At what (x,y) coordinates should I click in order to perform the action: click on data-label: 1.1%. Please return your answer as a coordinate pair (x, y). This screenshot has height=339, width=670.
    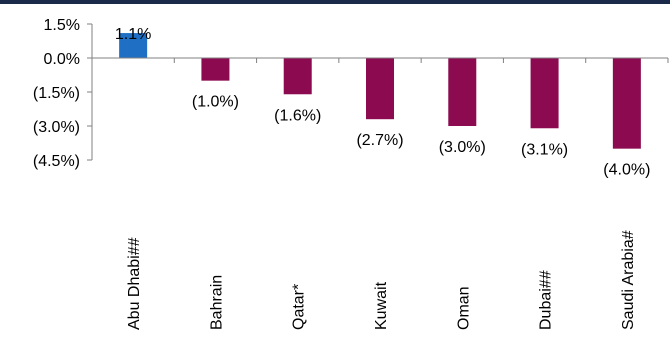
    Looking at the image, I should click on (133, 34).